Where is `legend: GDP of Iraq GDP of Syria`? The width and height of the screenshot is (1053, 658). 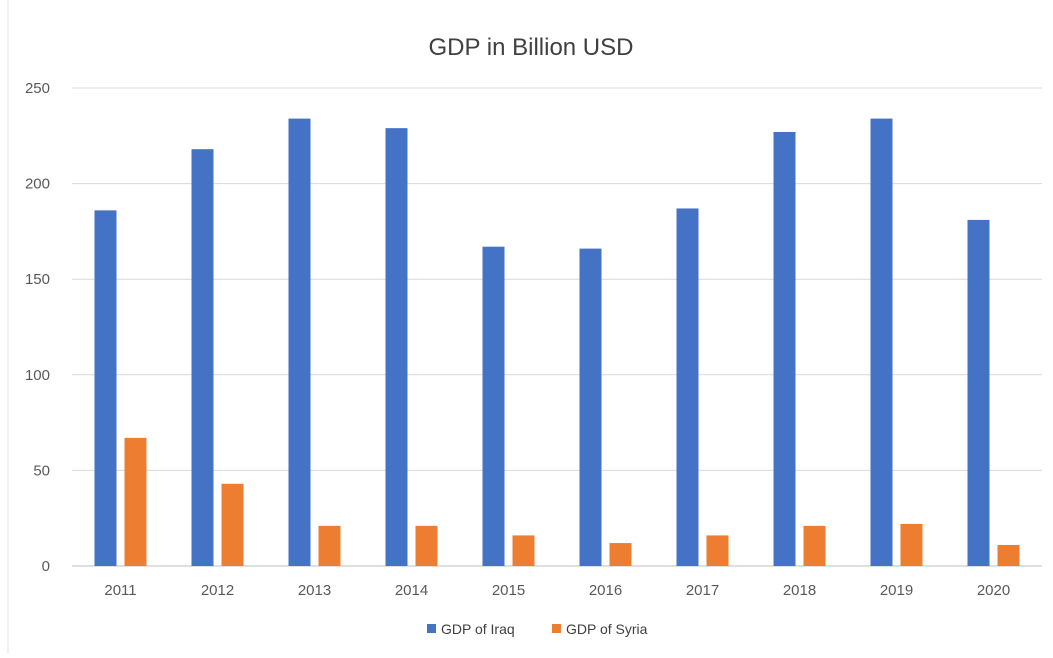
legend: GDP of Iraq GDP of Syria is located at coordinates (537, 629).